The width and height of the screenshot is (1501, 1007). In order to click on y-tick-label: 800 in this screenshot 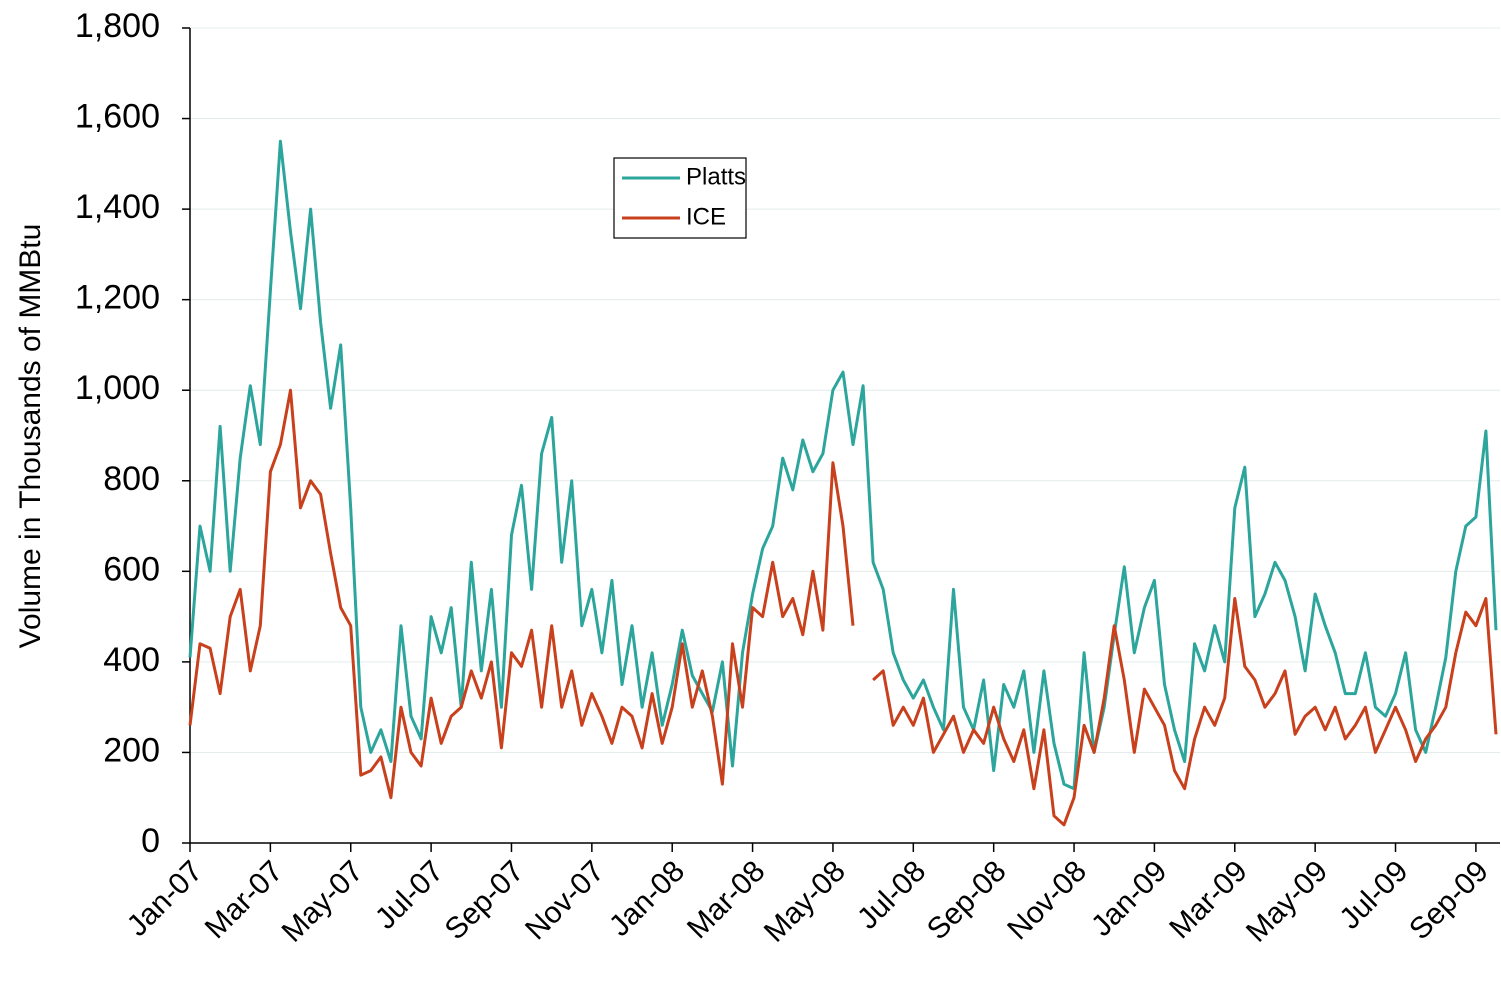, I will do `click(131, 479)`.